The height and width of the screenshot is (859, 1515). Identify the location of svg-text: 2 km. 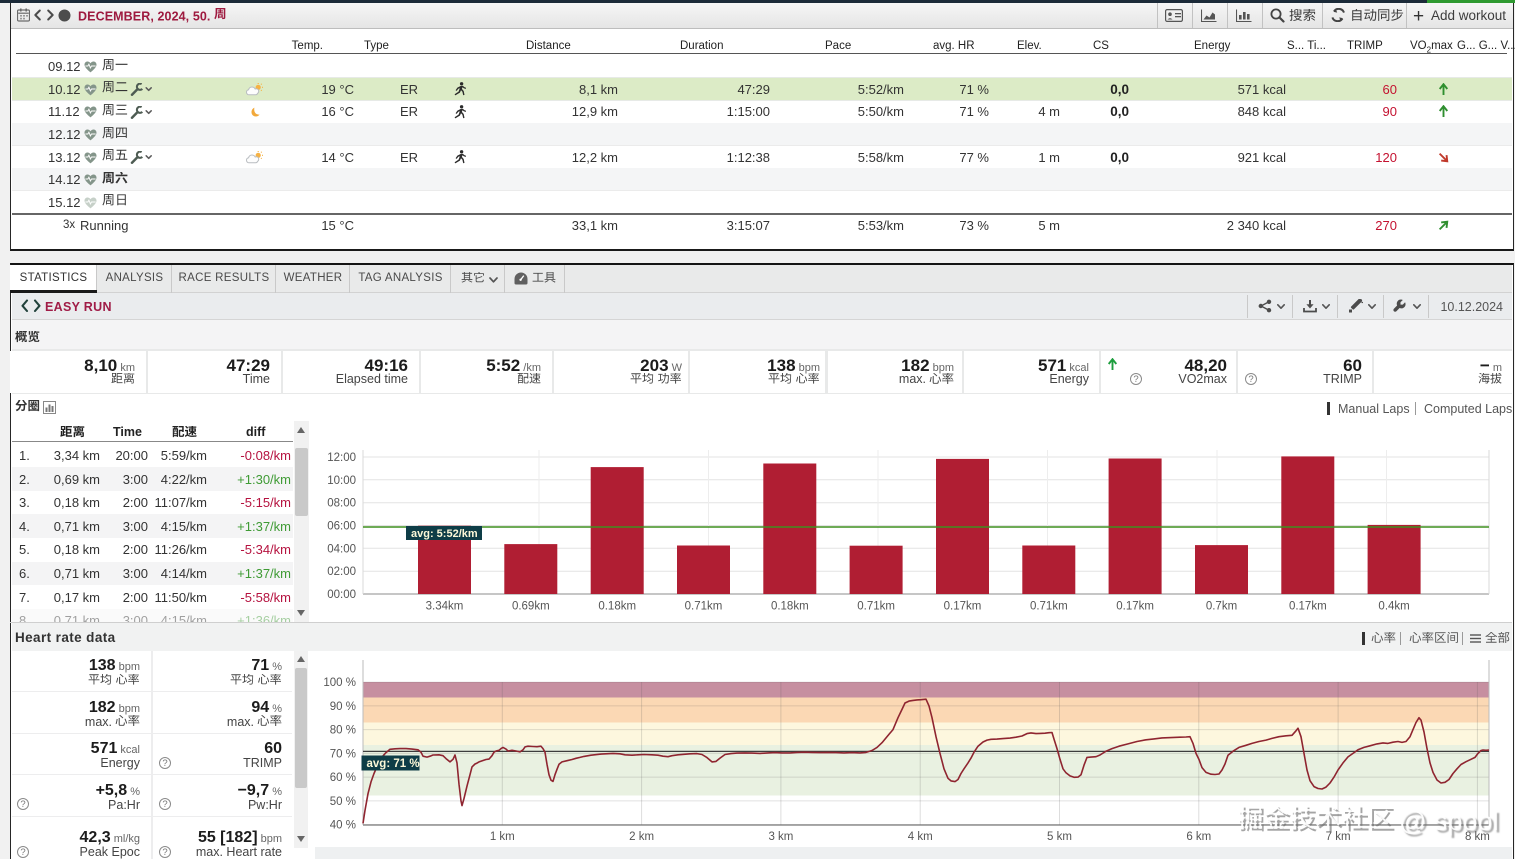
(641, 837).